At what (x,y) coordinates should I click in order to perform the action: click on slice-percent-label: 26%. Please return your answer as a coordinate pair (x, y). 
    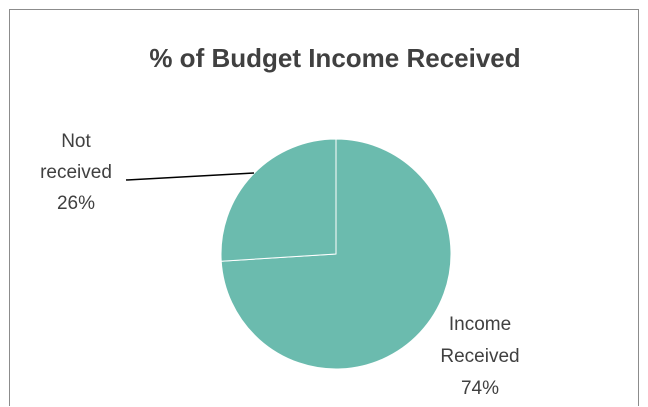
    Looking at the image, I should click on (76, 203).